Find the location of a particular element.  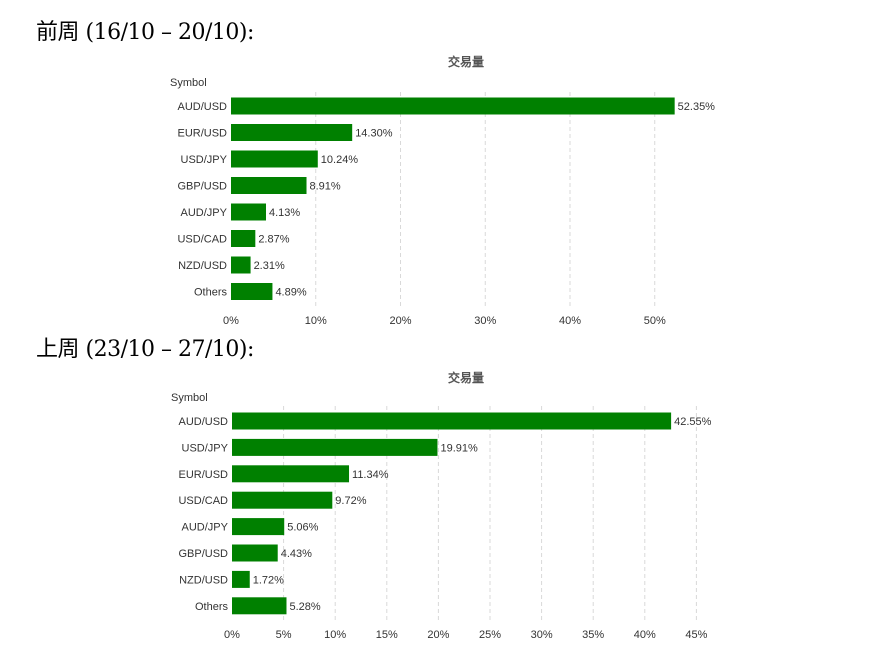

data-label: 4.89% is located at coordinates (290, 293).